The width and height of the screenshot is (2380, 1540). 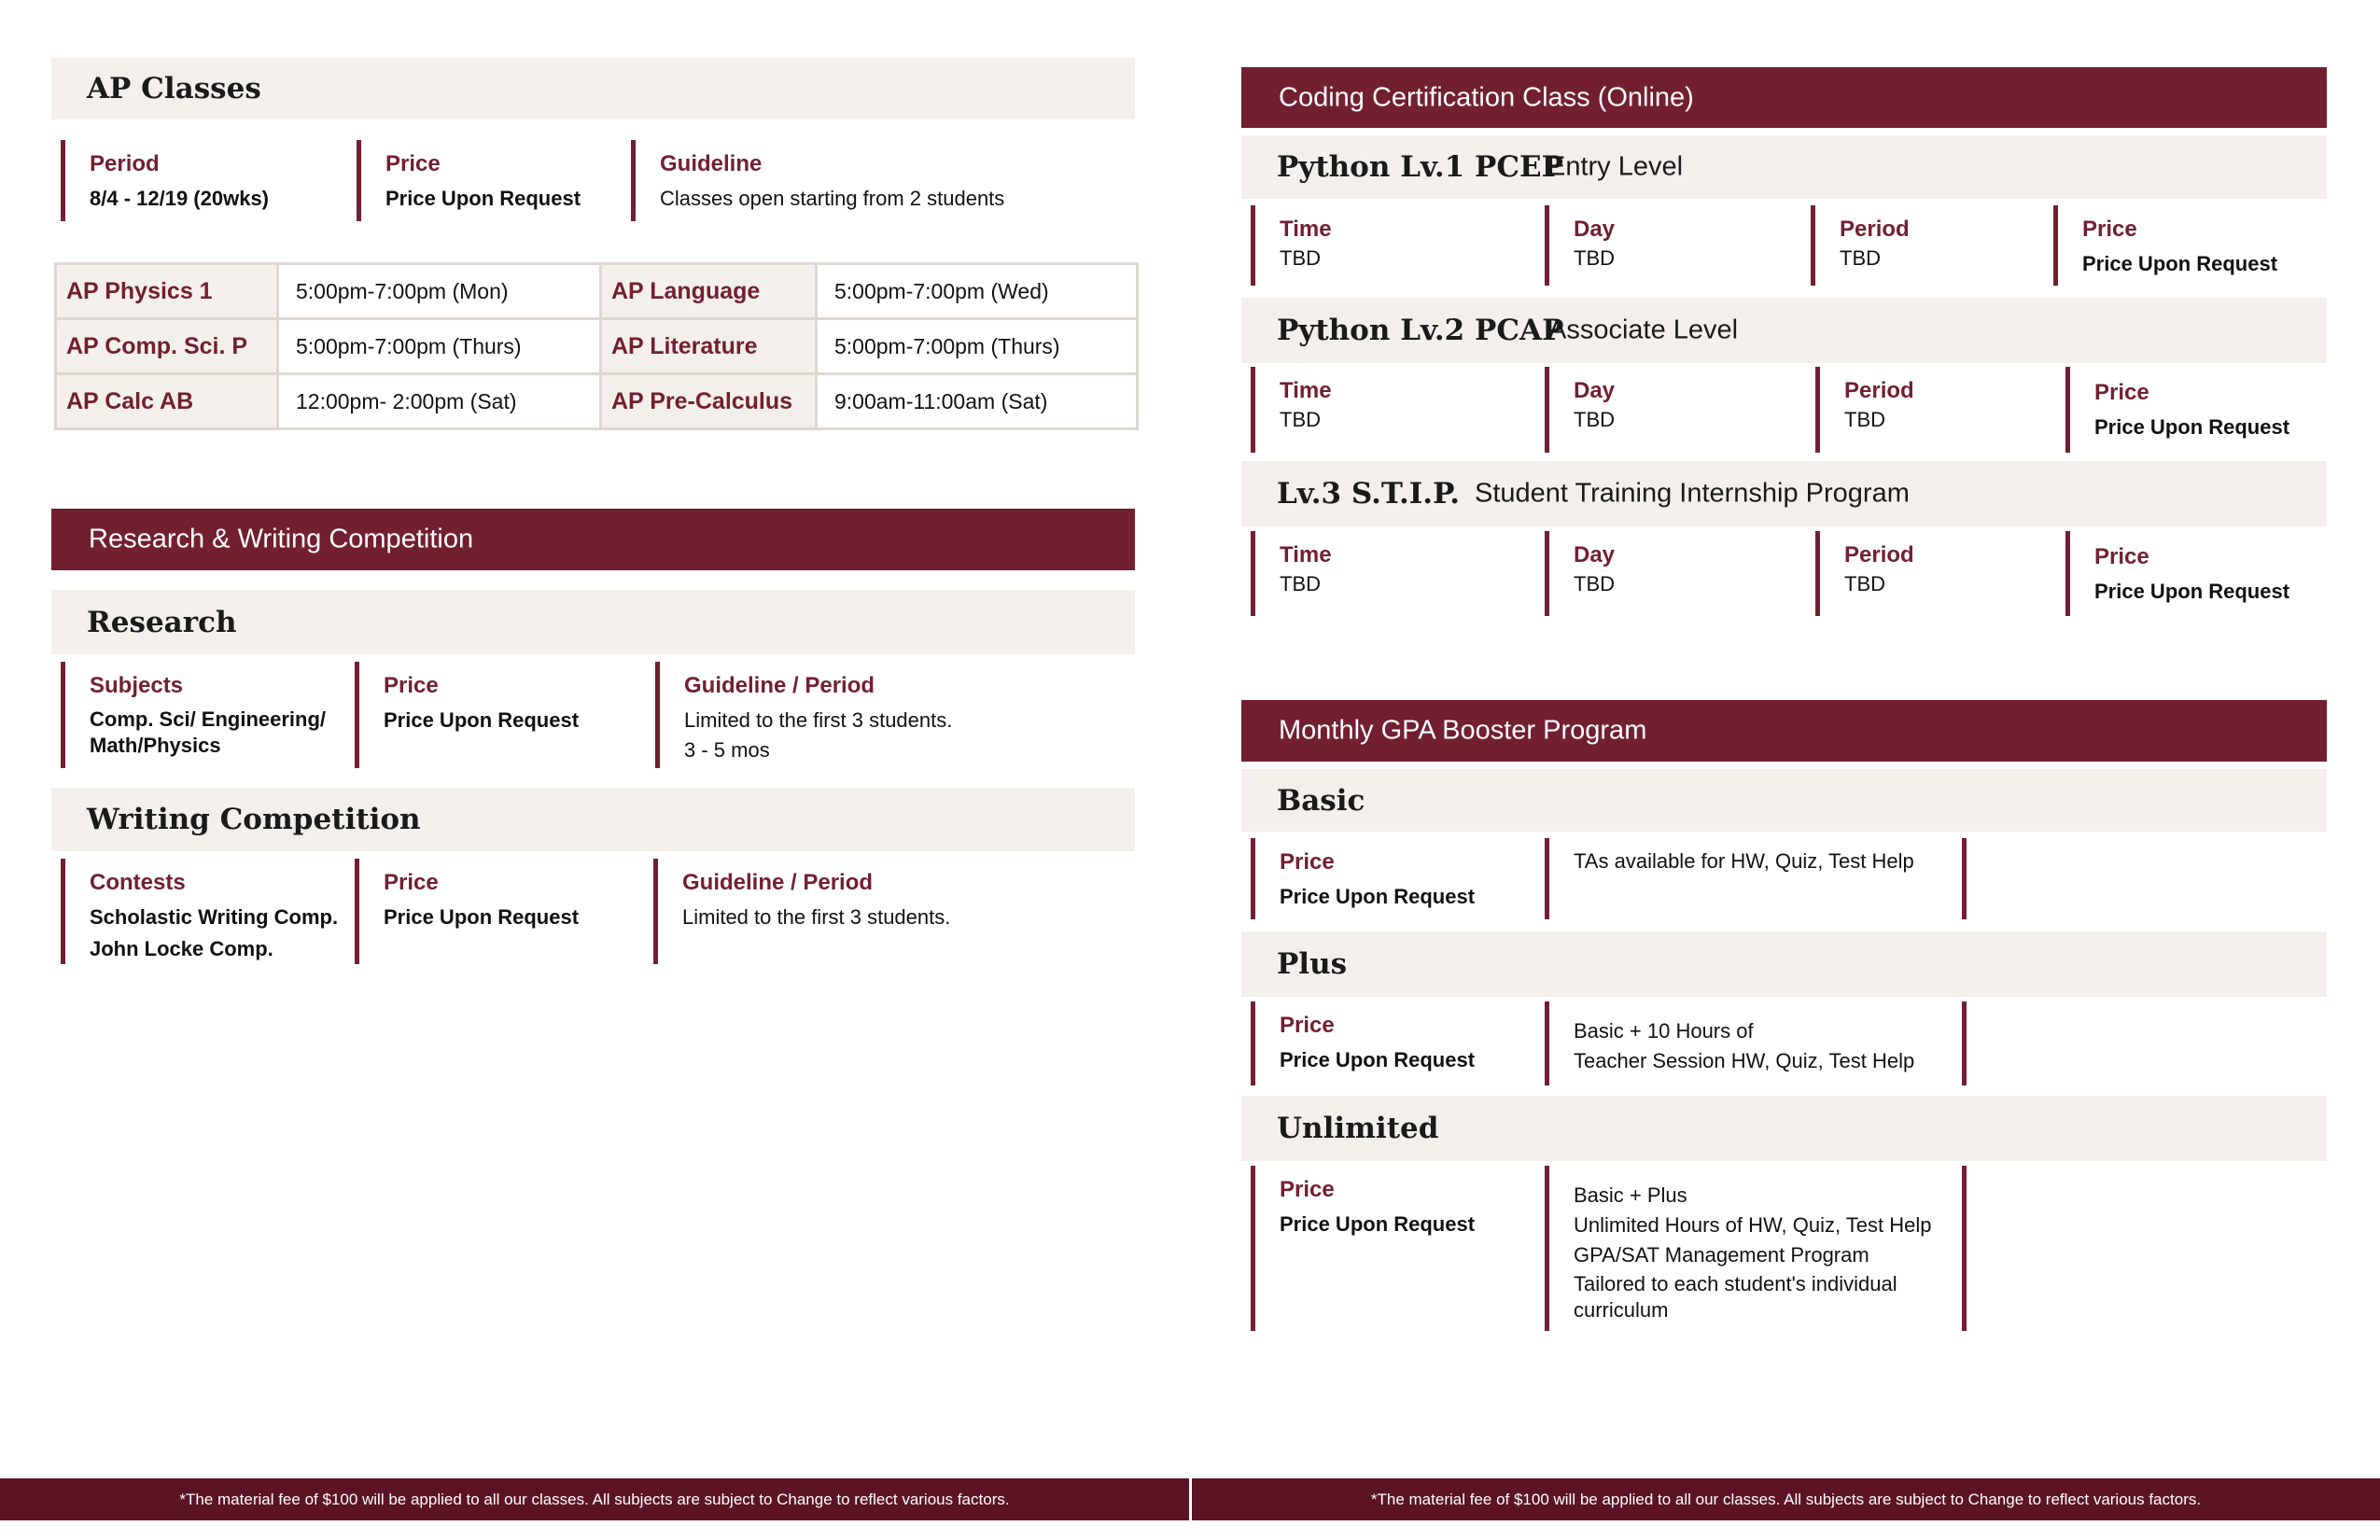 What do you see at coordinates (977, 401) in the screenshot?
I see `course-time: 9:00am-11:00am (Sat)` at bounding box center [977, 401].